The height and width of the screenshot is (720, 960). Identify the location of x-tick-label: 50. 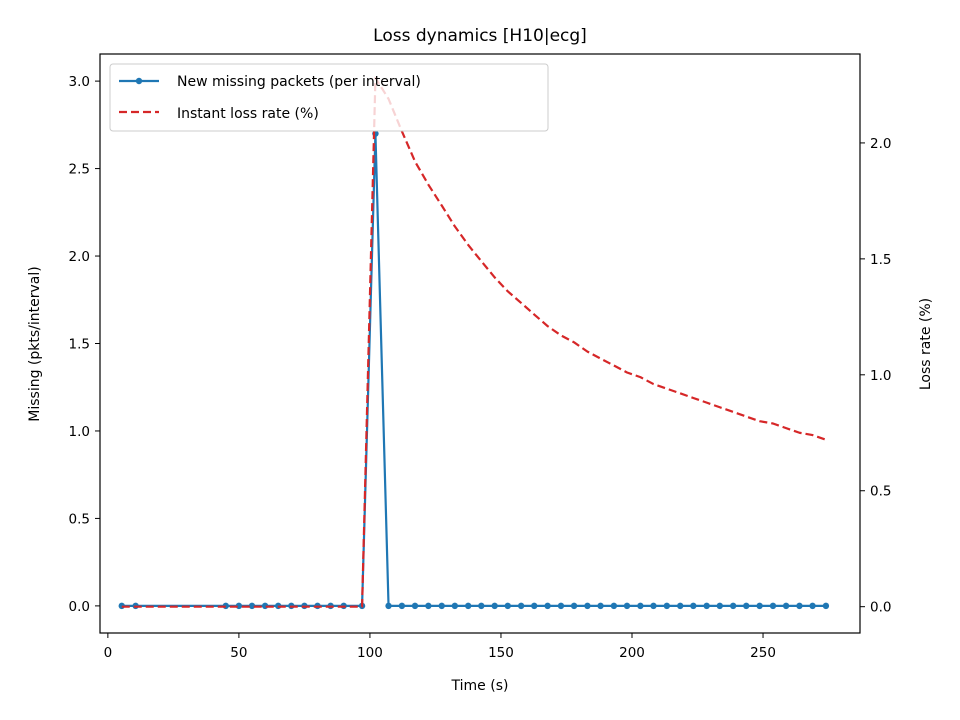
(238, 653).